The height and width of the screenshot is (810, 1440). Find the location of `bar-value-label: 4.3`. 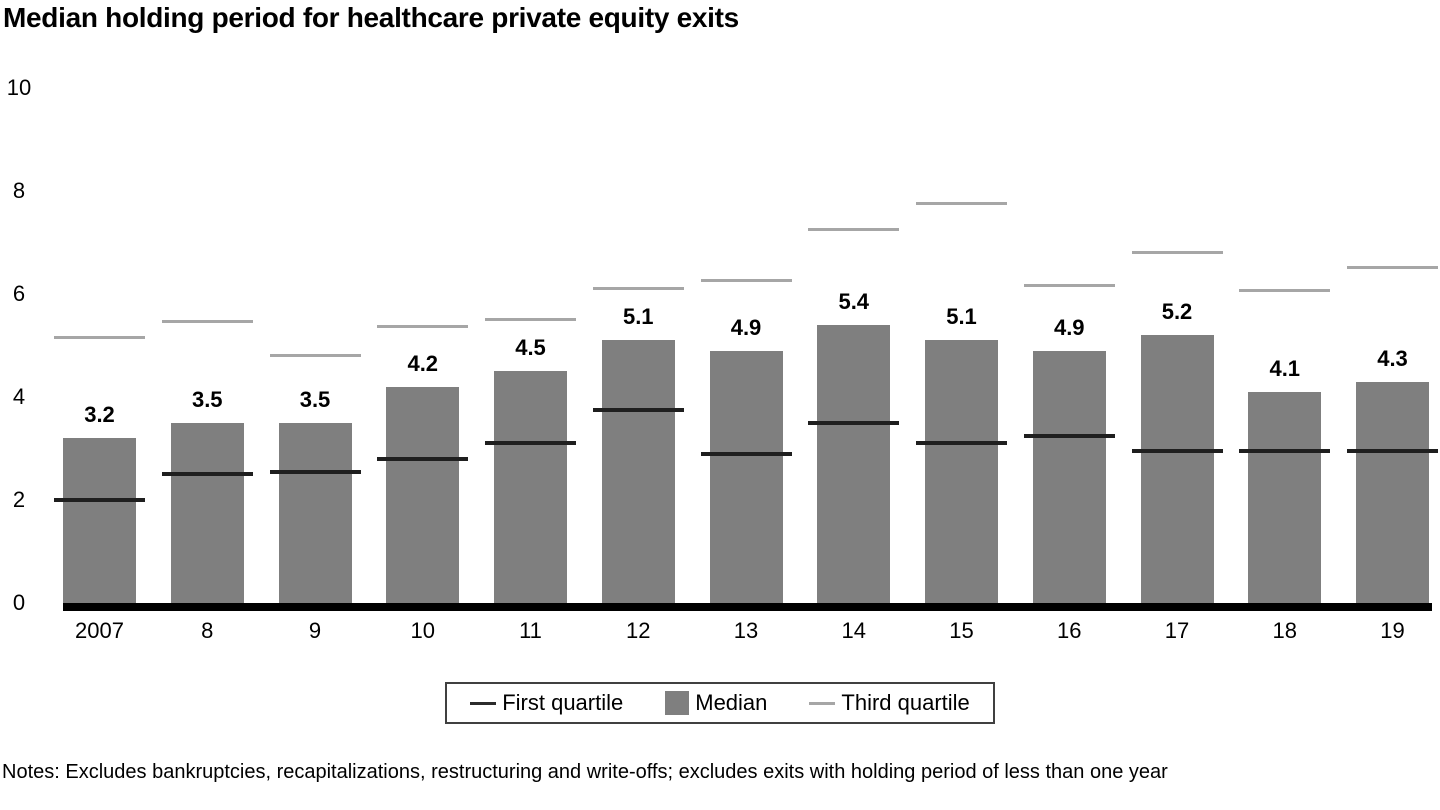

bar-value-label: 4.3 is located at coordinates (1392, 358).